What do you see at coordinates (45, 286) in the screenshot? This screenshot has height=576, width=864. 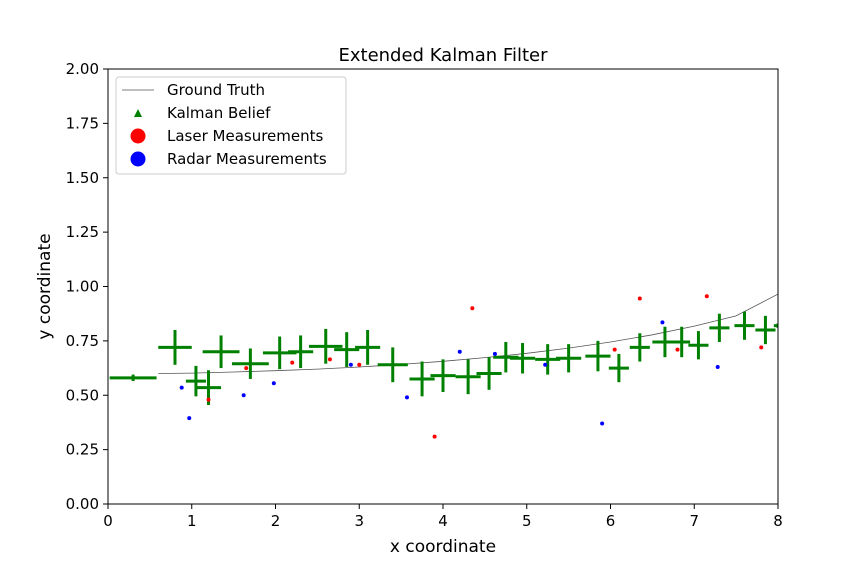 I see `y-axis-label: y coordinate` at bounding box center [45, 286].